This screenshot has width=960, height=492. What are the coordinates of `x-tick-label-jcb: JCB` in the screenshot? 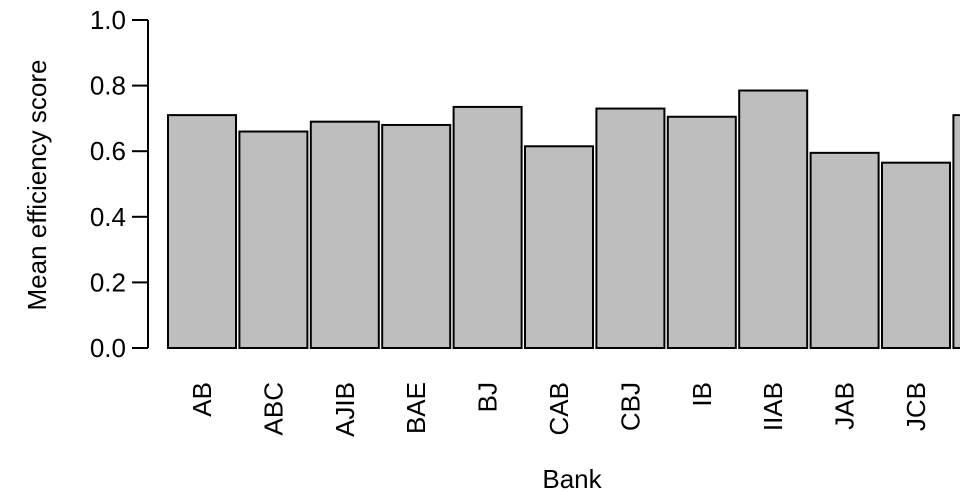 It's located at (916, 406).